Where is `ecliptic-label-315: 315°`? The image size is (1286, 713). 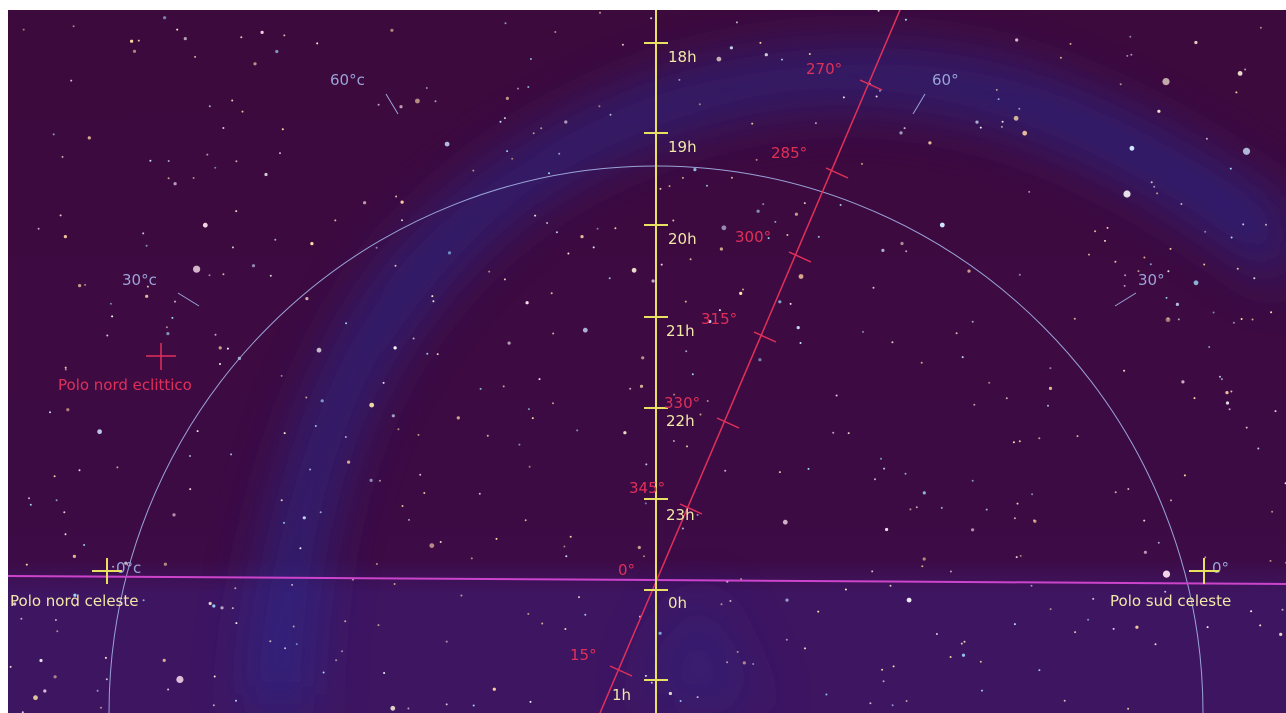 ecliptic-label-315: 315° is located at coordinates (719, 319).